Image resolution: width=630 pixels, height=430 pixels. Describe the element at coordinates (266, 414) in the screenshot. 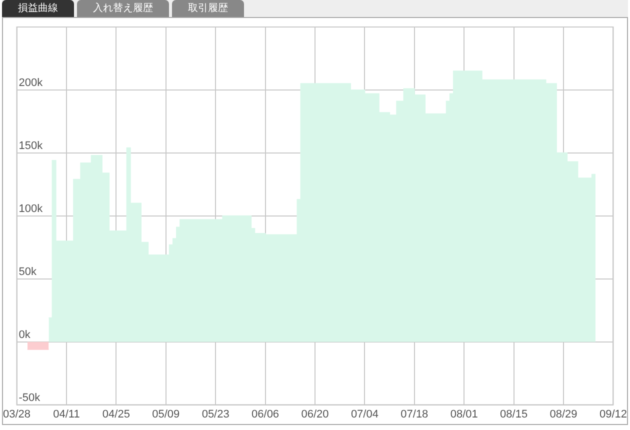

I see `x-tick-label: 06/06` at that location.